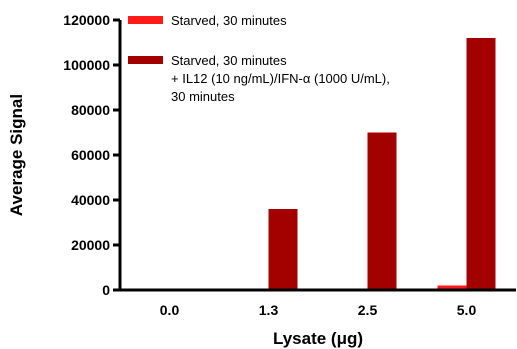 This screenshot has height=349, width=517. Describe the element at coordinates (467, 310) in the screenshot. I see `x-tick-label: 5.0` at that location.